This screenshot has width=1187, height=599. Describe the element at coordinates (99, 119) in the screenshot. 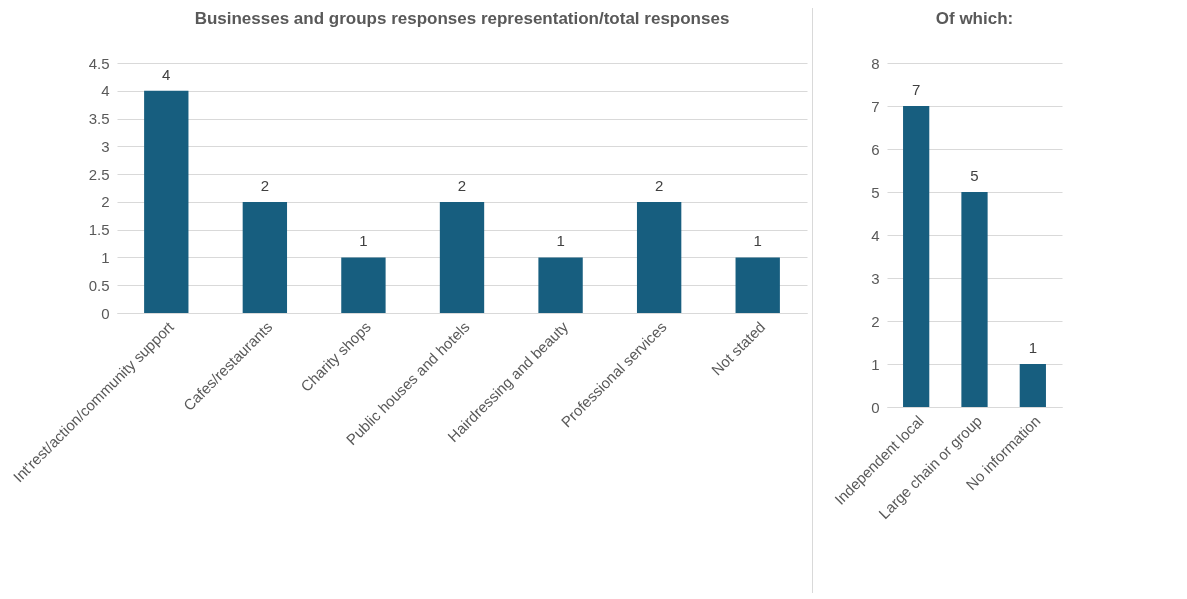

I see `y-tick-label: 3.5` at that location.